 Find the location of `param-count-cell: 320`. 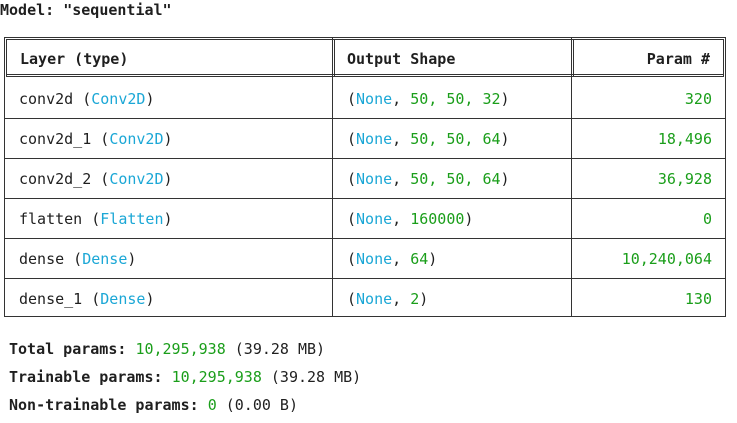

param-count-cell: 320 is located at coordinates (698, 99).